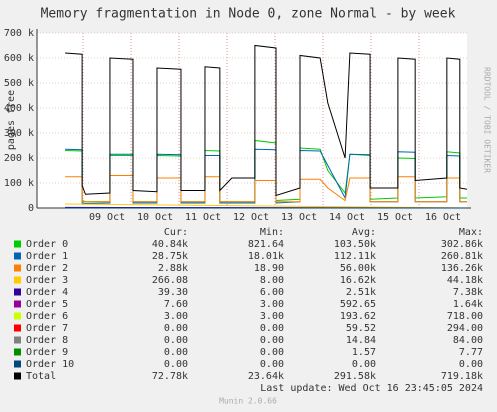 The width and height of the screenshot is (497, 412). I want to click on legend-header: Avg:, so click(364, 232).